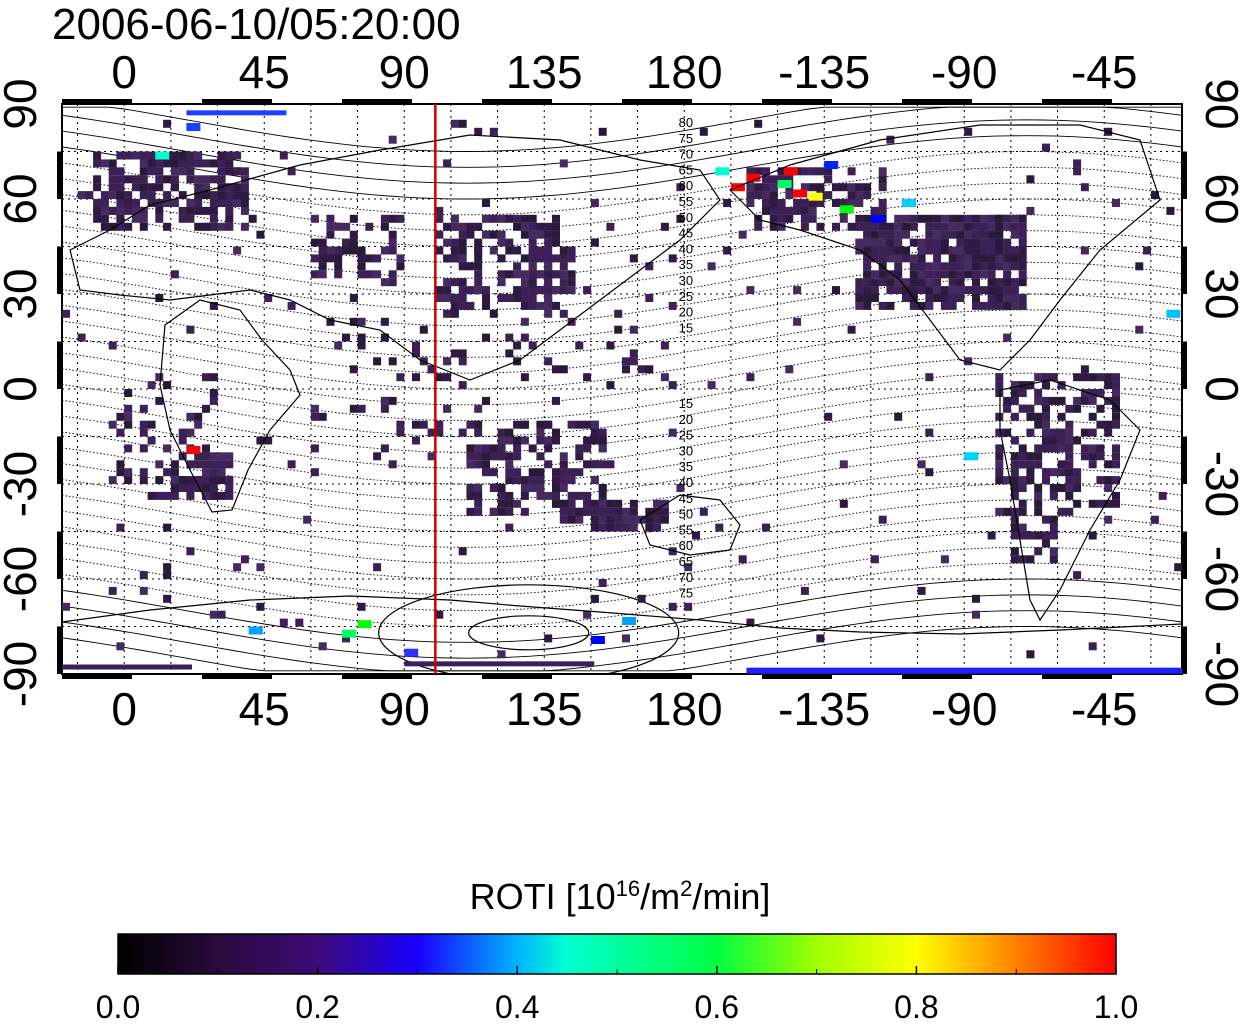 This screenshot has width=1240, height=1024. I want to click on contour-label-north: 30, so click(686, 280).